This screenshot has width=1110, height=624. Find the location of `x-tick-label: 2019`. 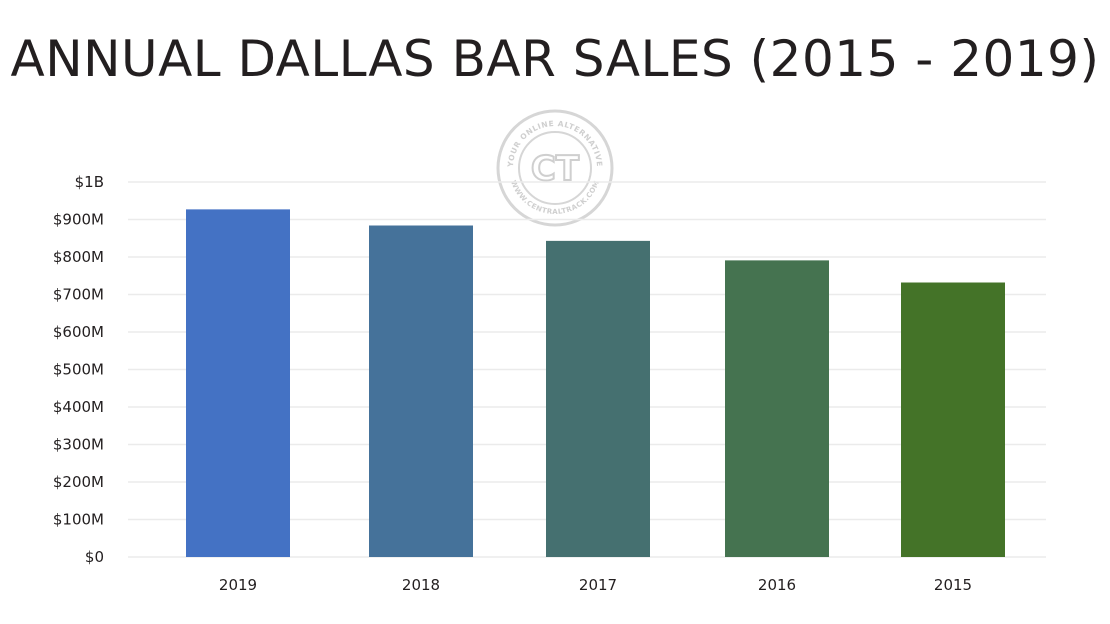

x-tick-label: 2019 is located at coordinates (238, 585).